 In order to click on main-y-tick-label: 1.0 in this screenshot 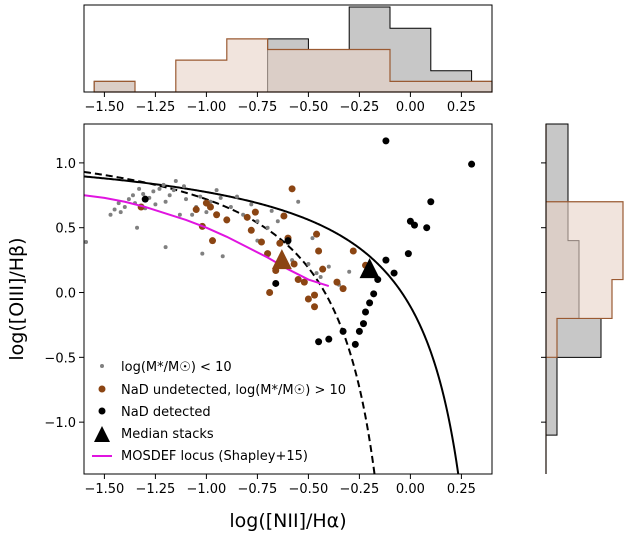, I will do `click(65, 164)`.